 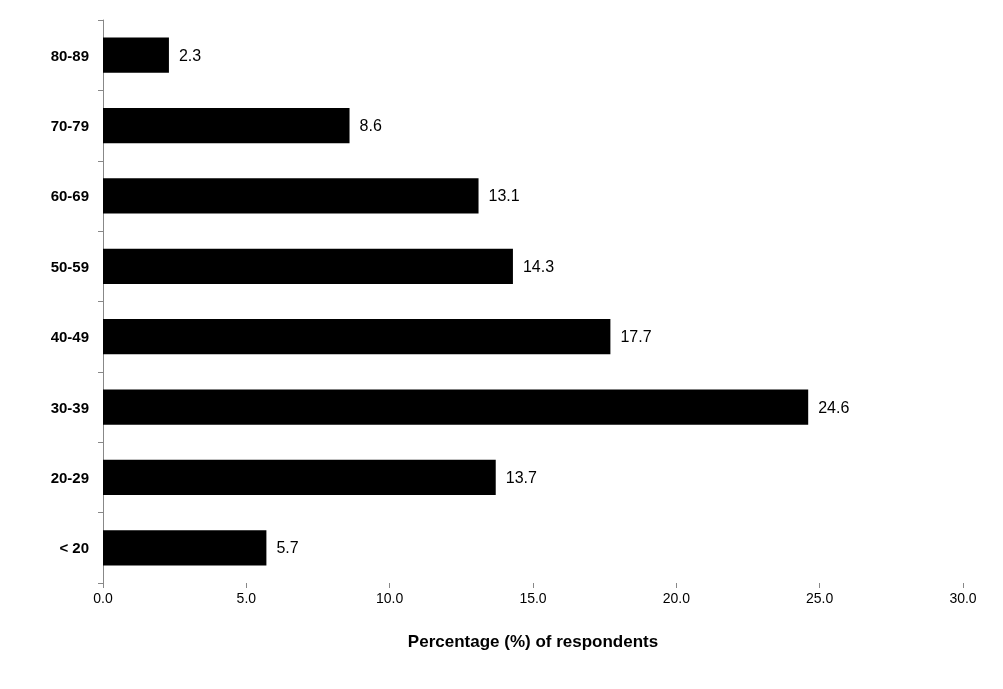 What do you see at coordinates (103, 598) in the screenshot?
I see `x-tick-label: 0.0` at bounding box center [103, 598].